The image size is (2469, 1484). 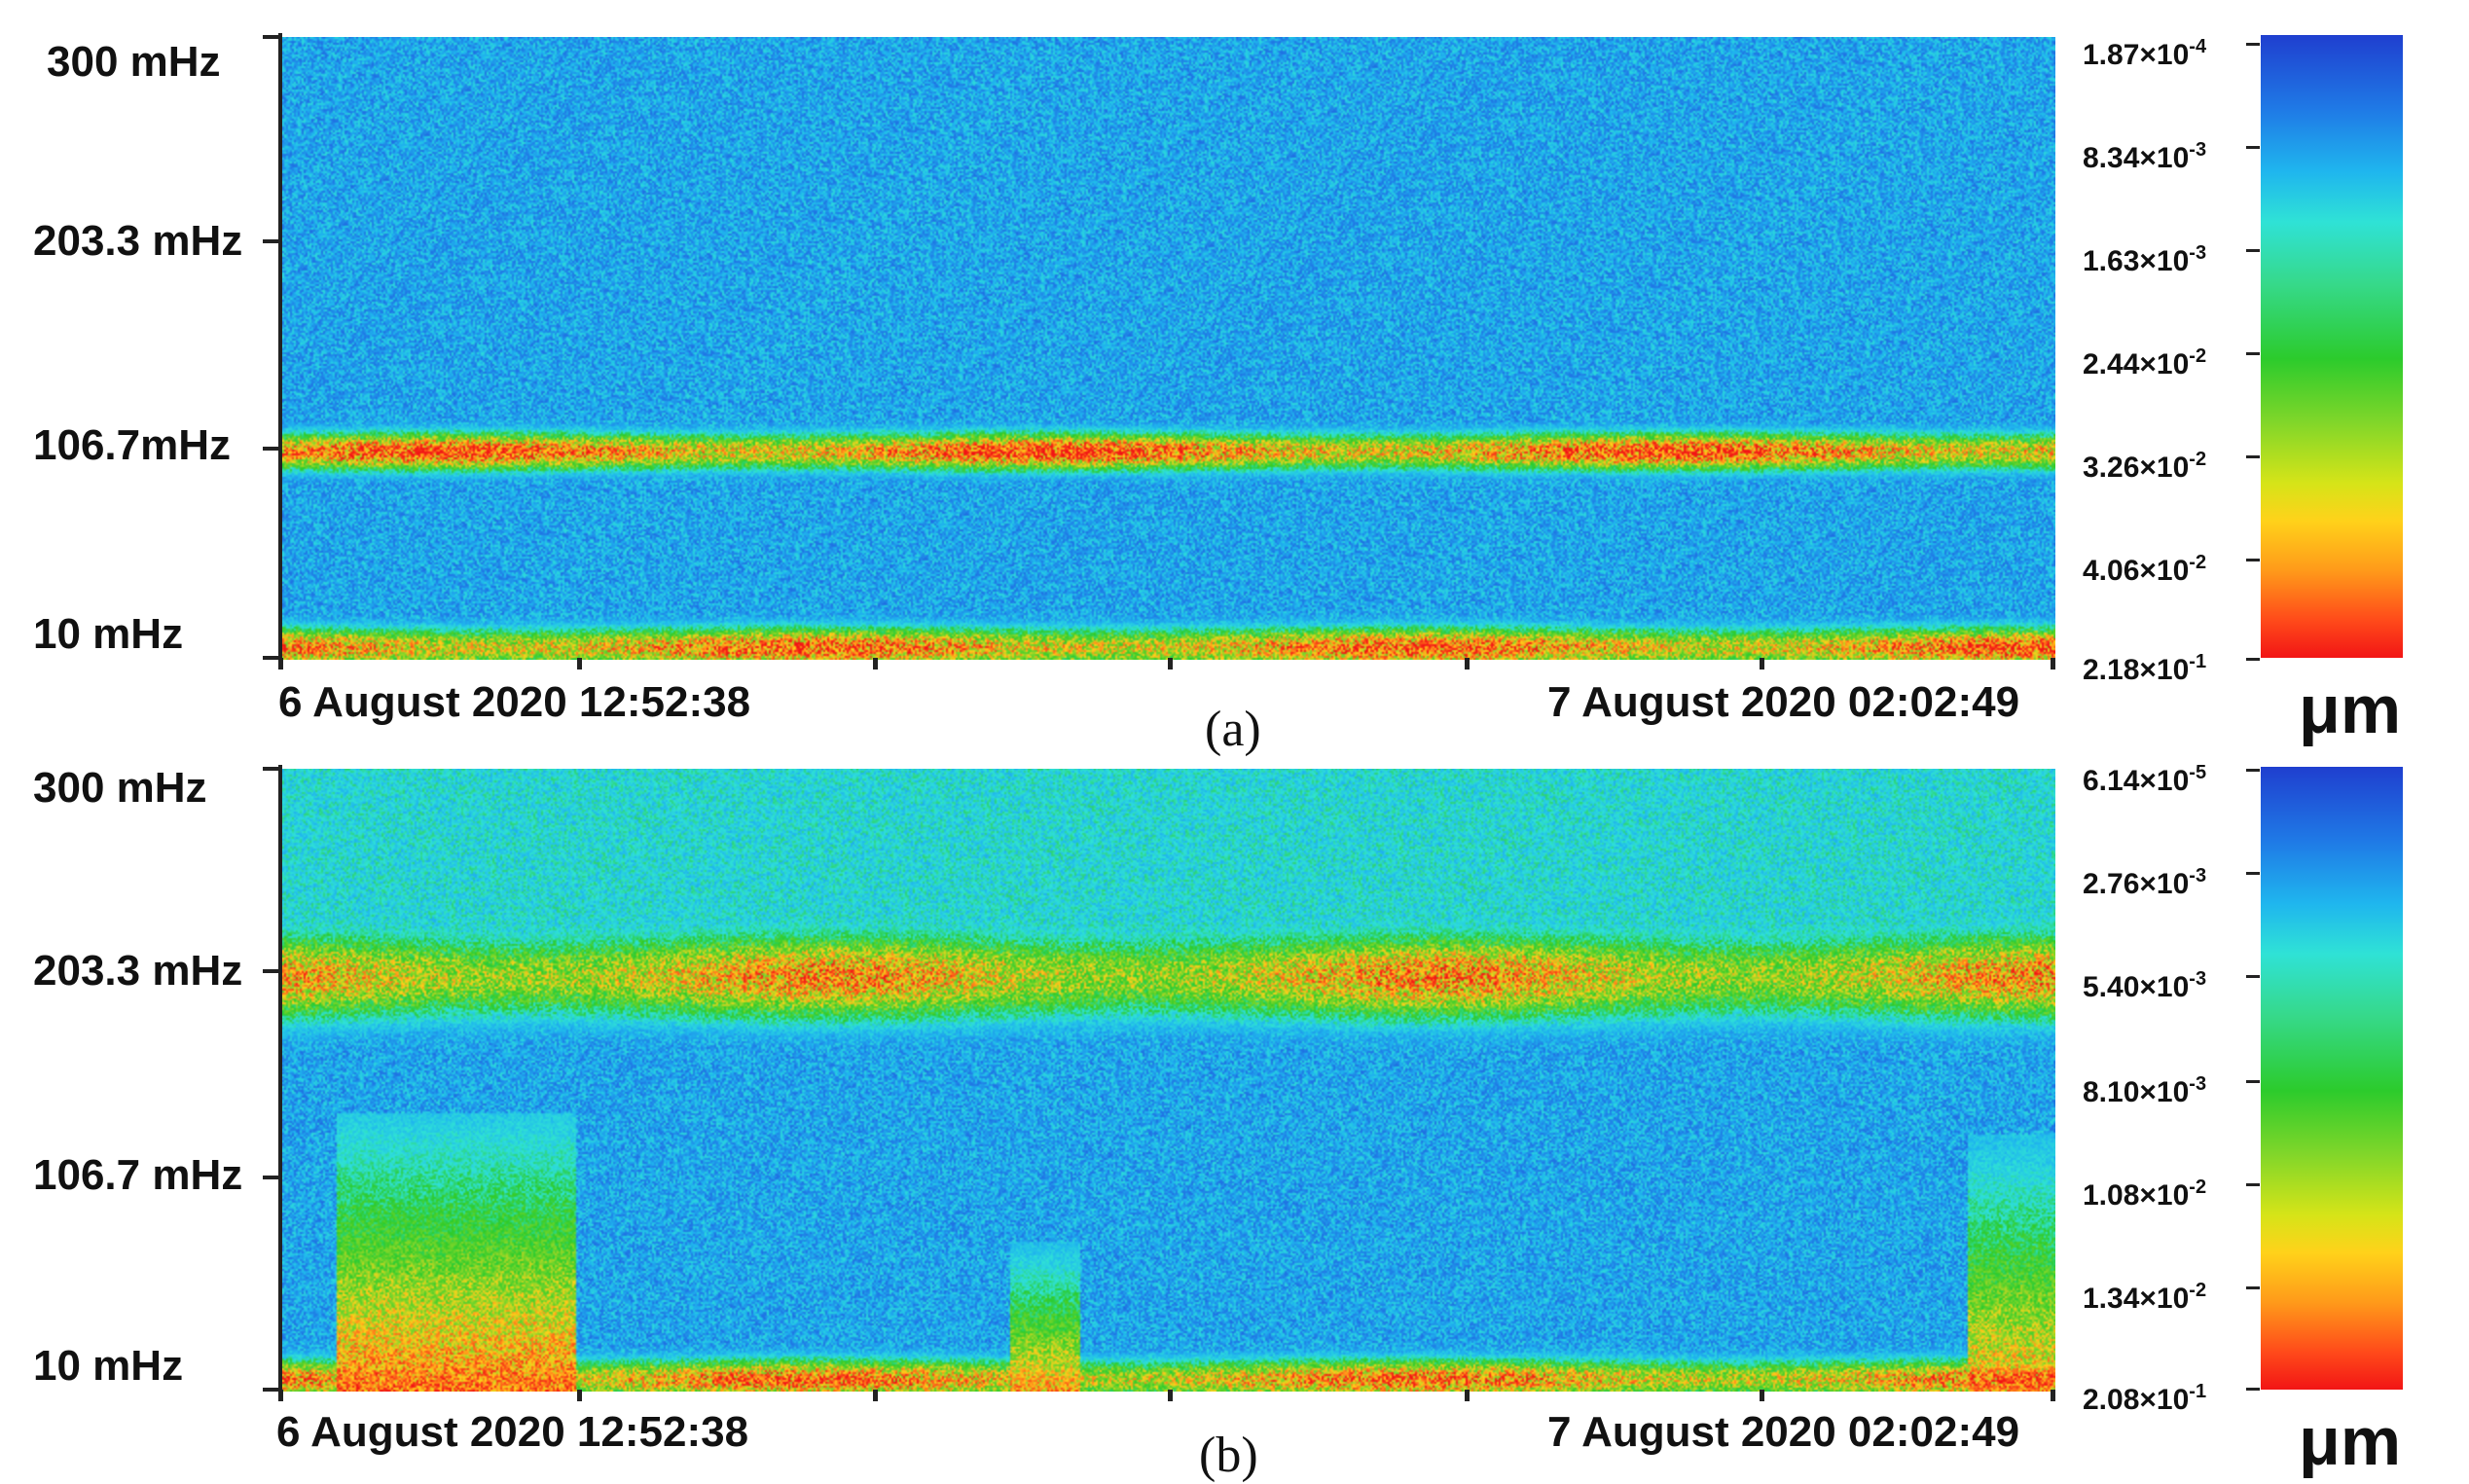 What do you see at coordinates (514, 702) in the screenshot?
I see `x-tick-label-a-start: 6 August 2020 12:52:38` at bounding box center [514, 702].